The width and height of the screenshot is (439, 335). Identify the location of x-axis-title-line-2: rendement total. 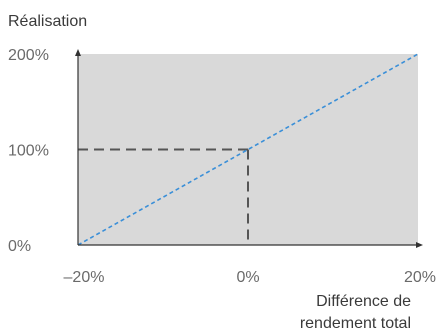
(355, 323).